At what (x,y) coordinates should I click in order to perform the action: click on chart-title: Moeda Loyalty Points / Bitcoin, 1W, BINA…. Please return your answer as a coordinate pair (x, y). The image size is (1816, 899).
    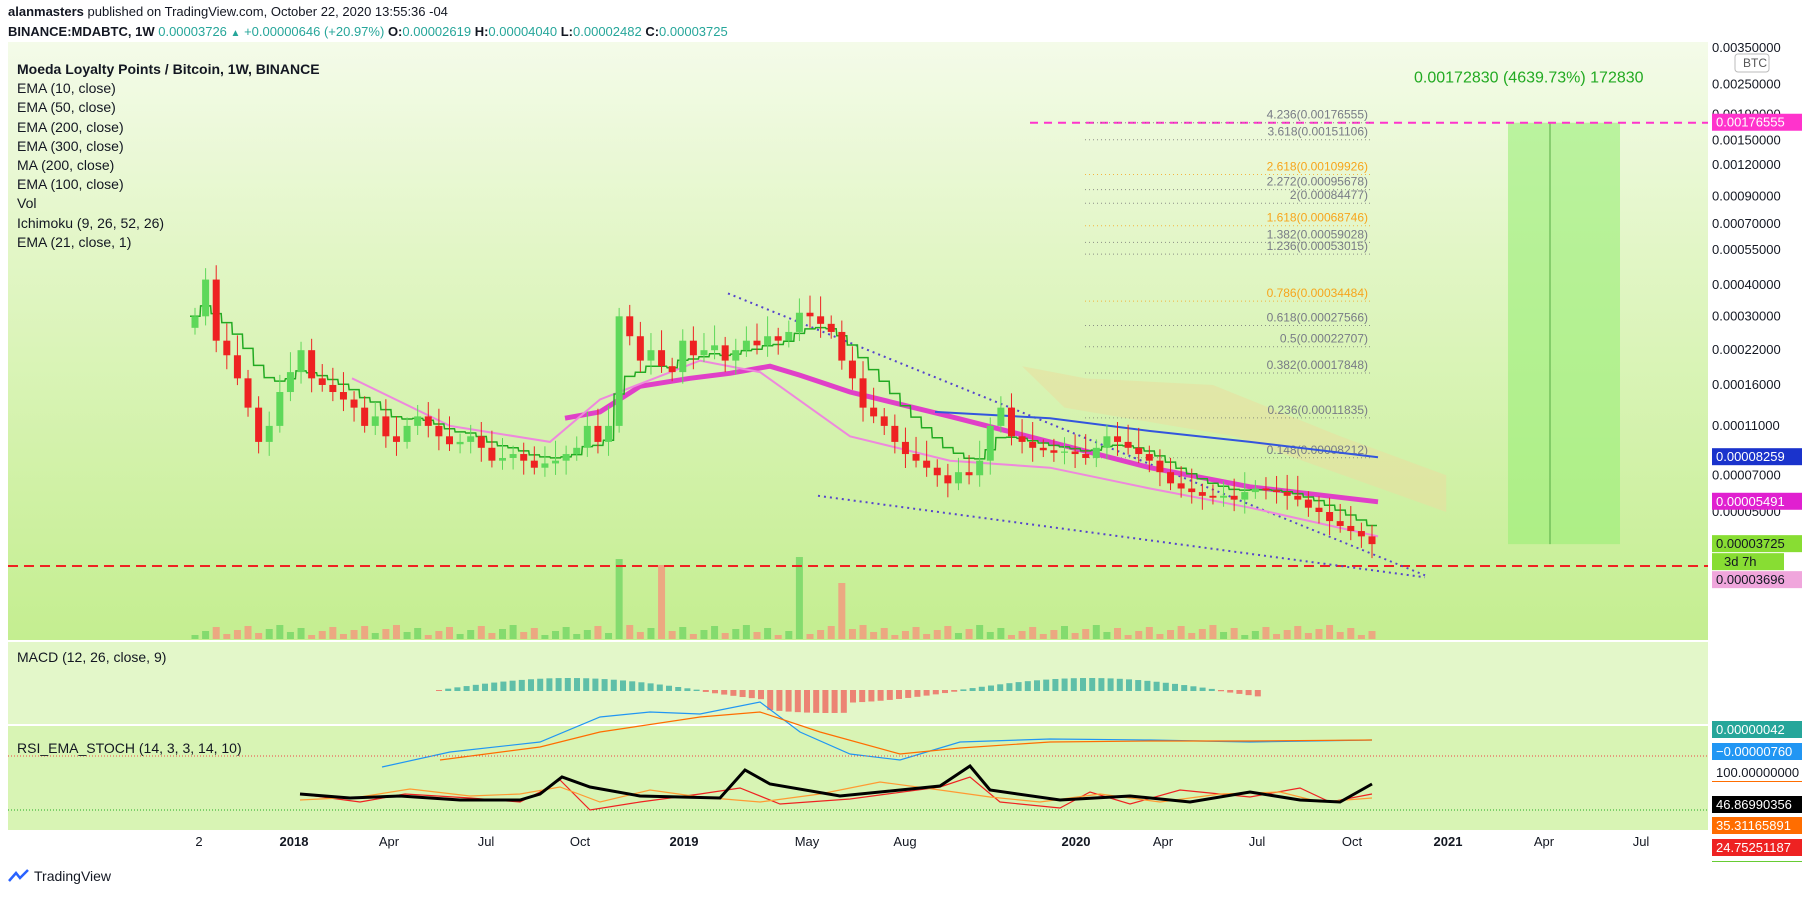
    Looking at the image, I should click on (168, 69).